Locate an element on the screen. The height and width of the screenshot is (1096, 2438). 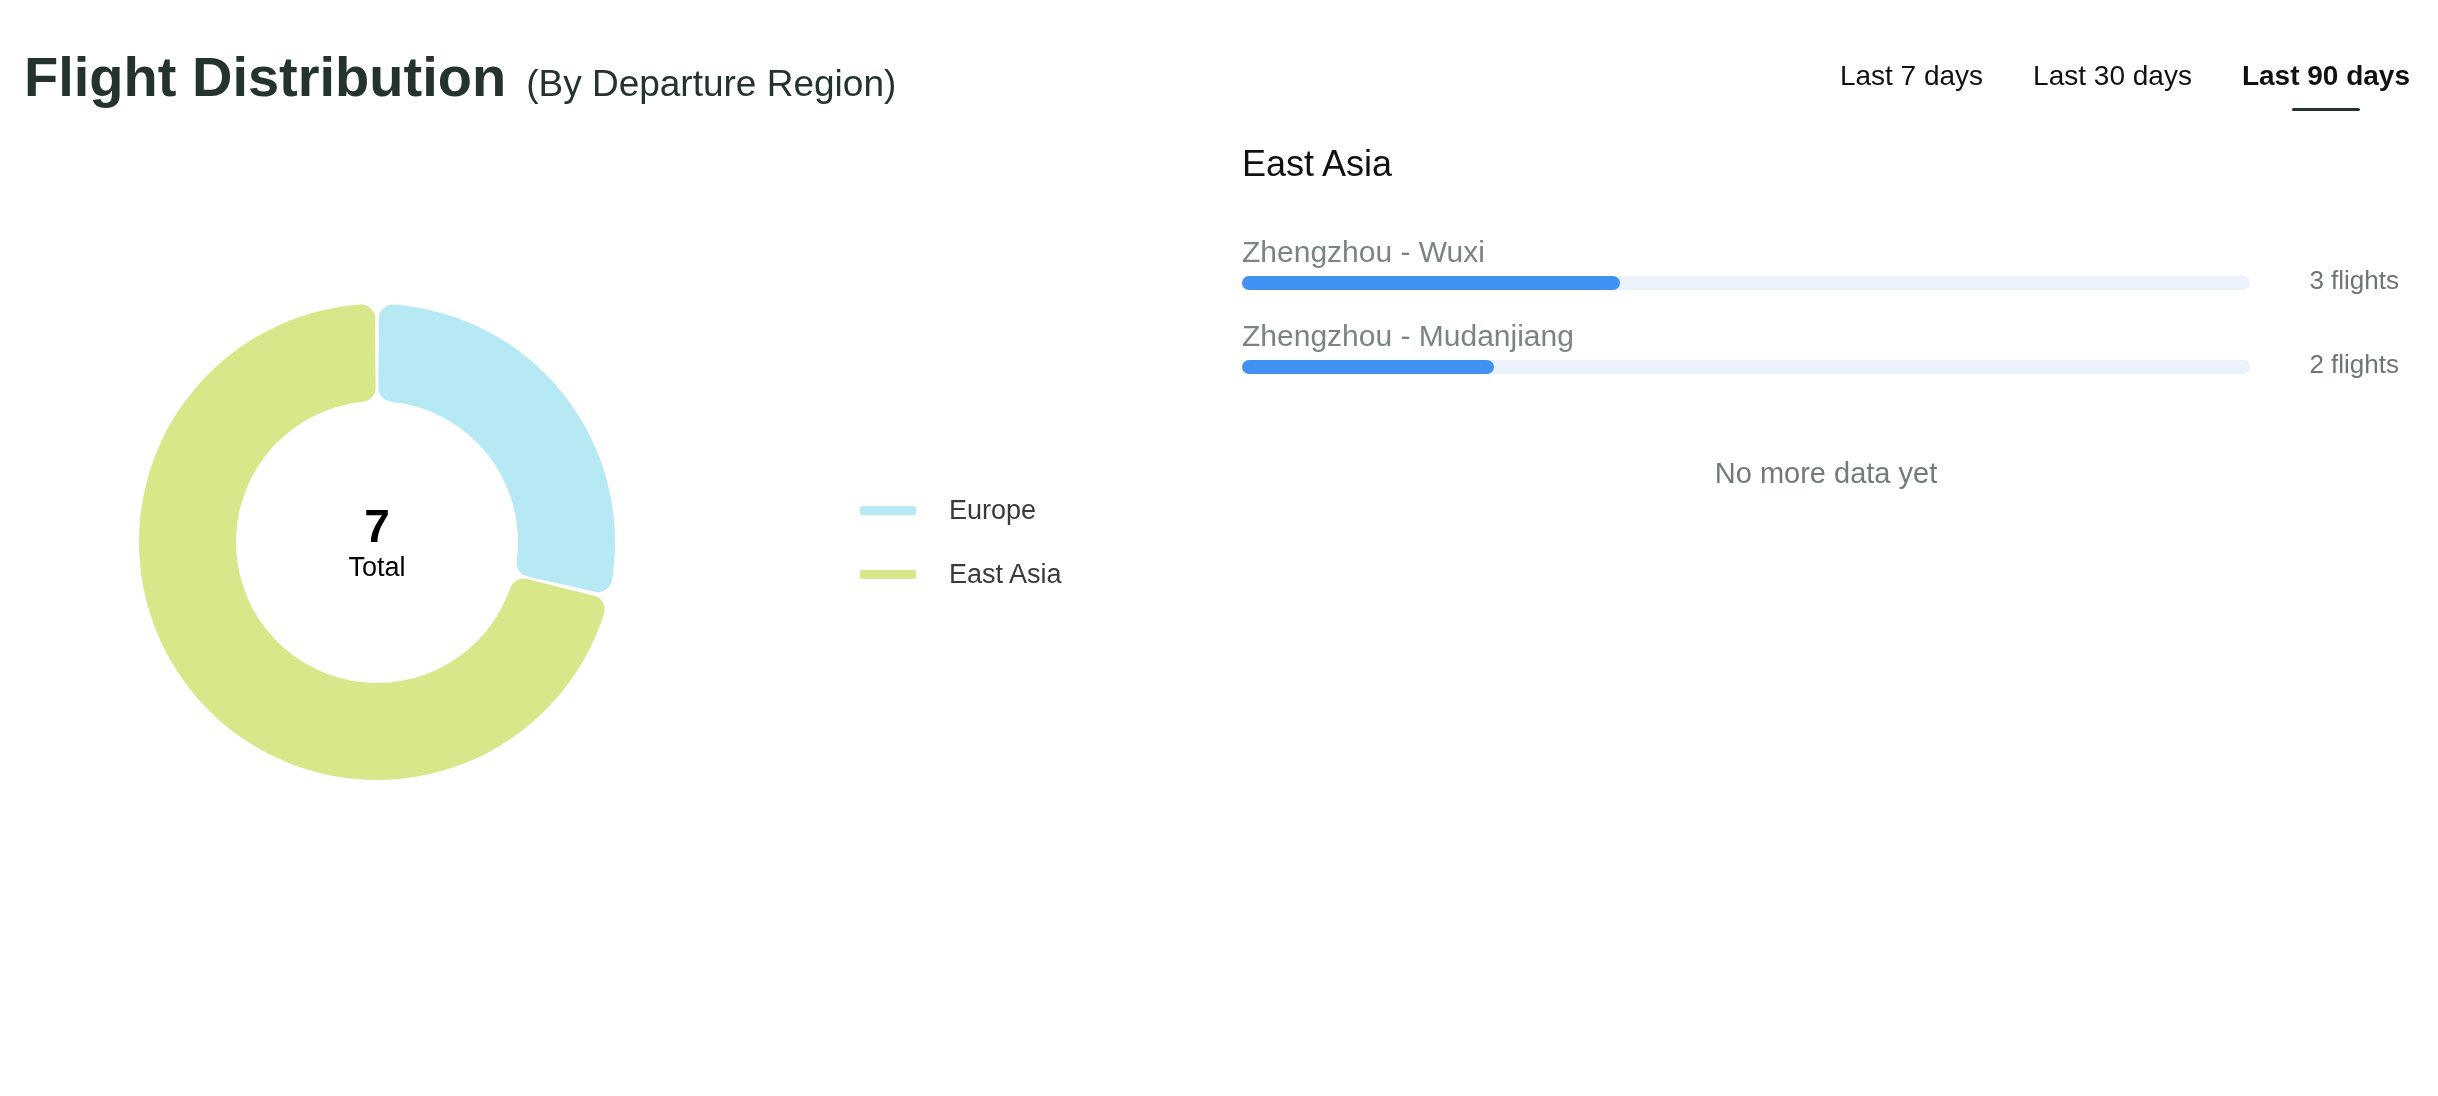
text: Last 30 days is located at coordinates (2112, 75).